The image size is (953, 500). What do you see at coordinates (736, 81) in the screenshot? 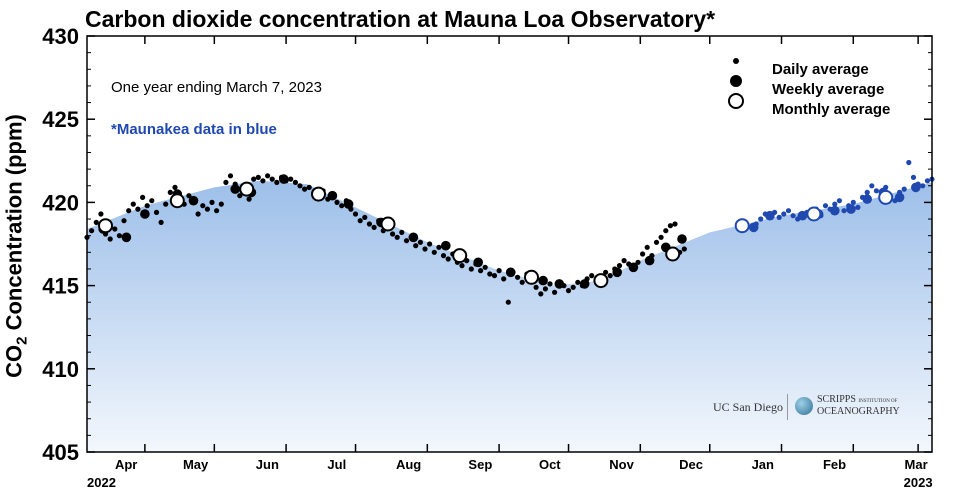
I see `legend-weekly-marker` at bounding box center [736, 81].